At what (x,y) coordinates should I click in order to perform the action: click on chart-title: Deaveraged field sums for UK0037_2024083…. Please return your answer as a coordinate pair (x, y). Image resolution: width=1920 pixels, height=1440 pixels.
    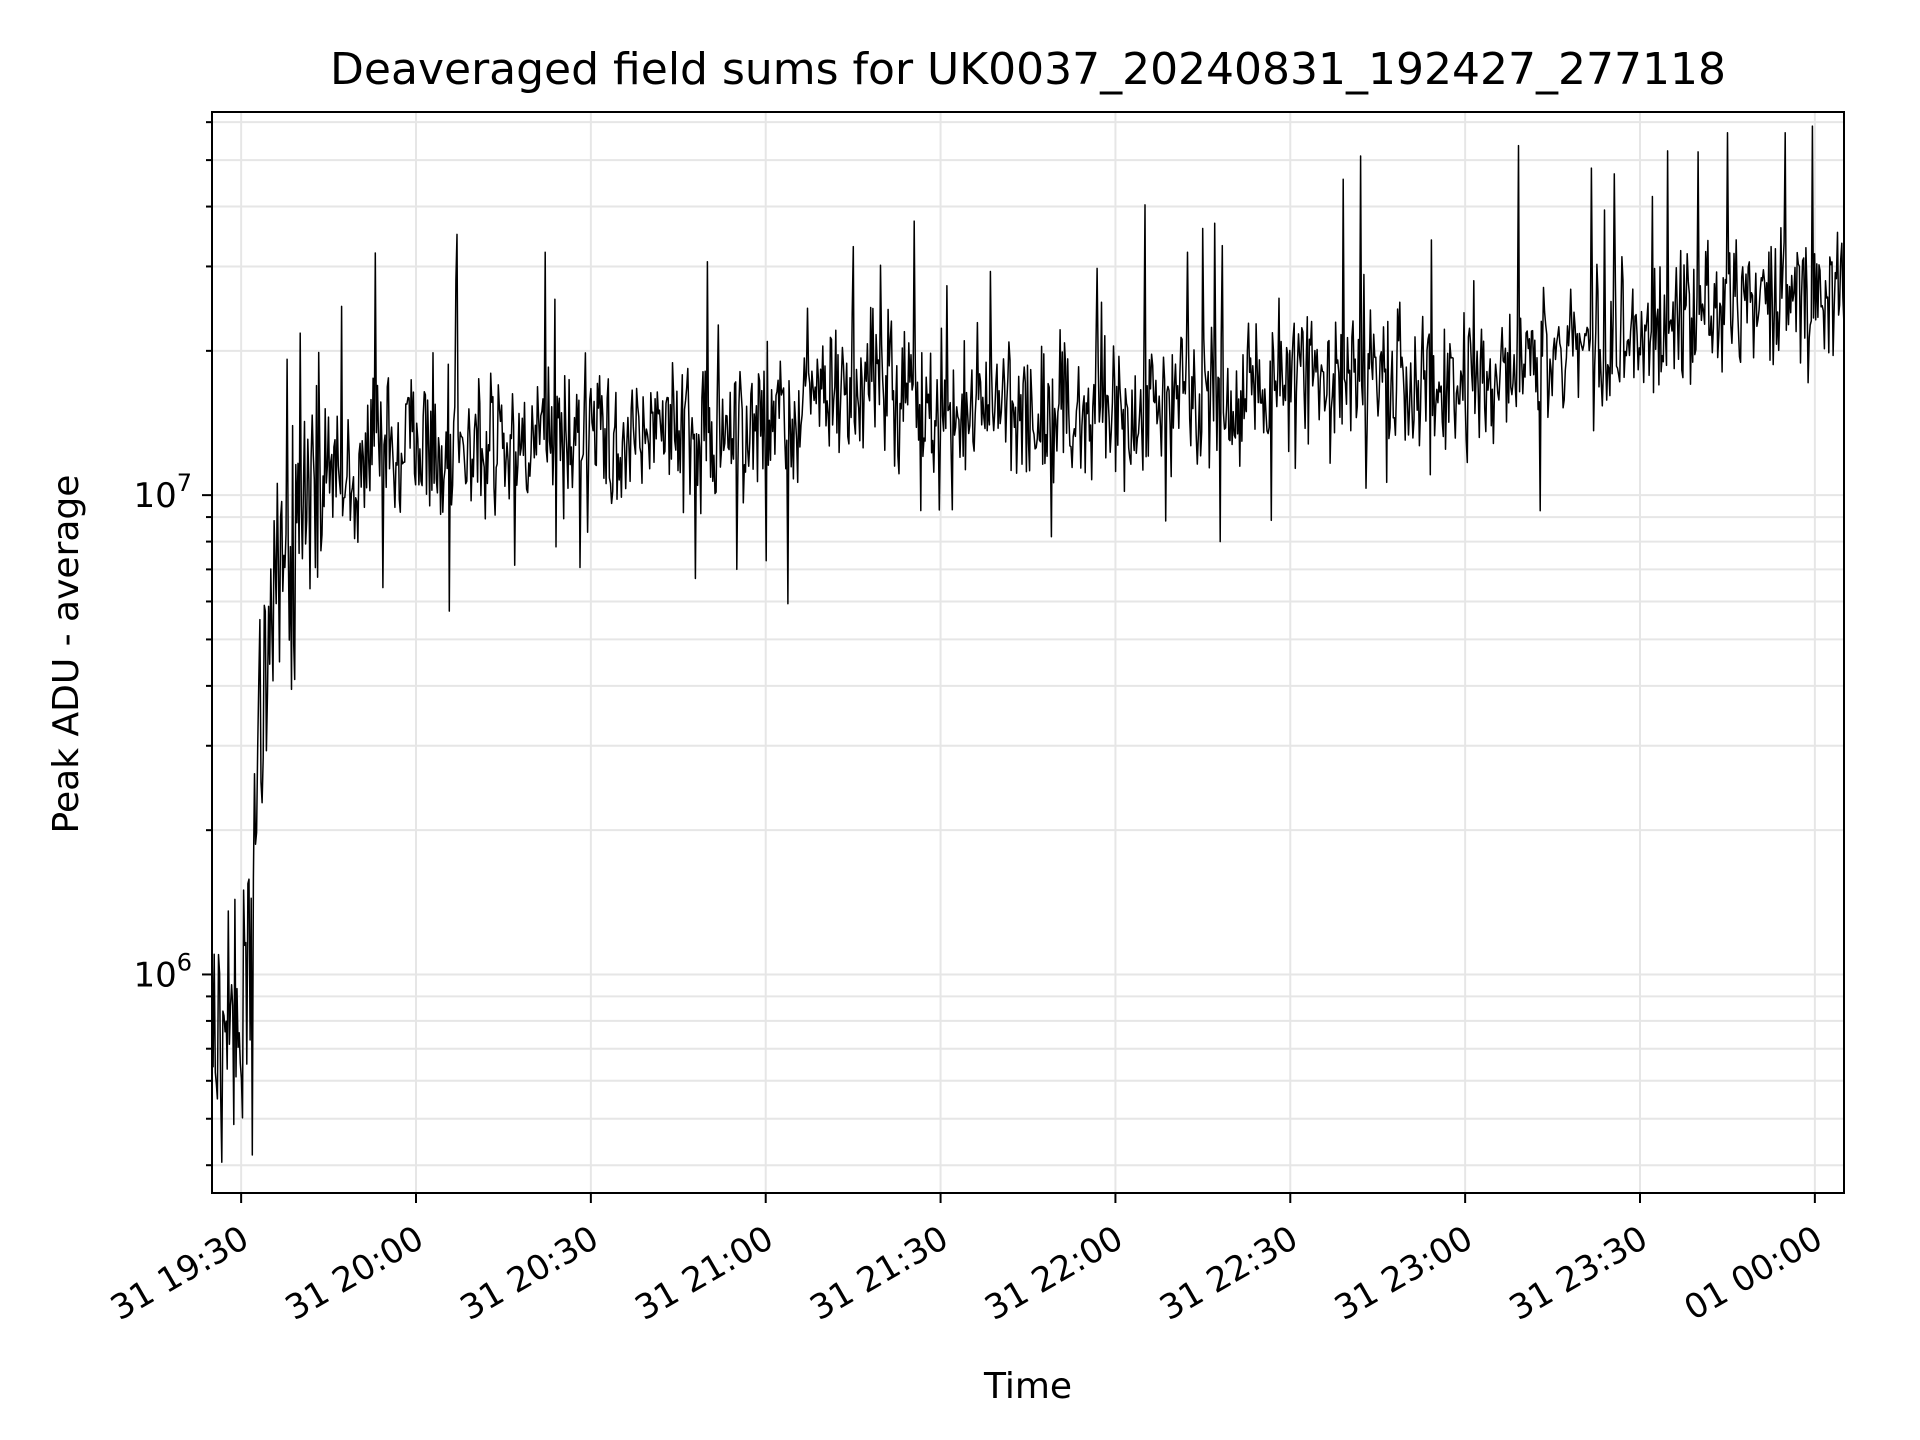
    Looking at the image, I should click on (1028, 69).